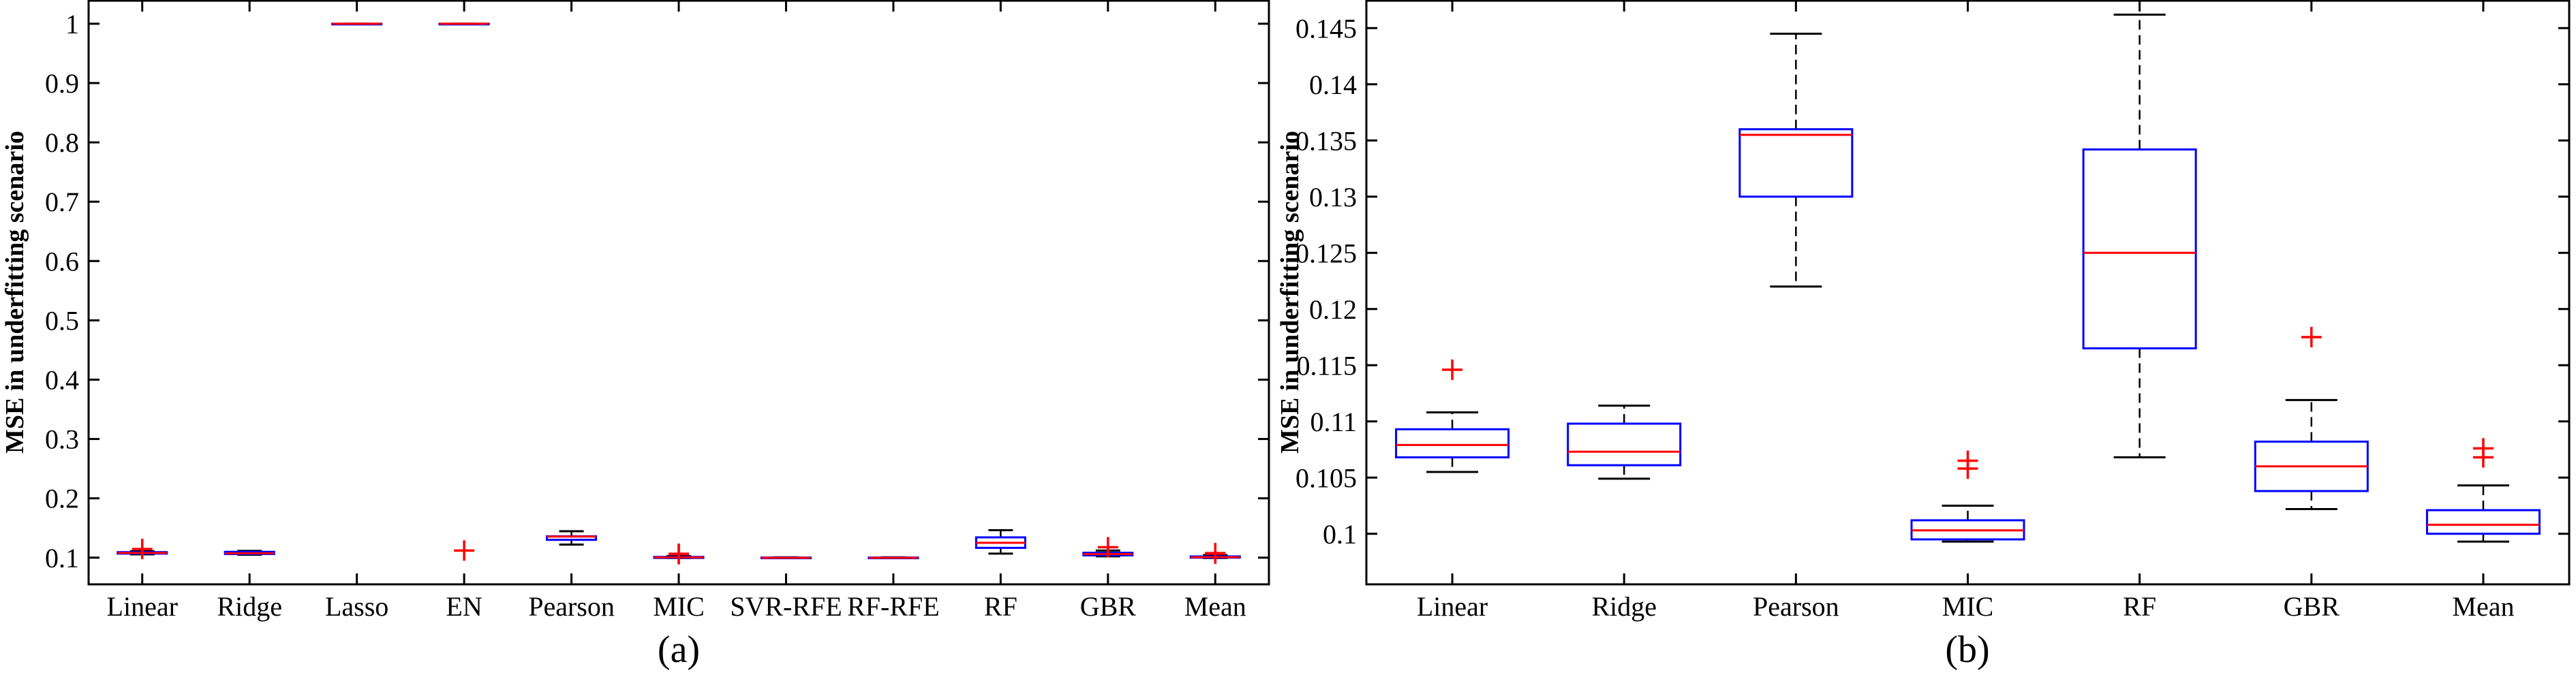 This screenshot has width=2576, height=679. I want to click on x-tick-label: SVR-RFE, so click(786, 606).